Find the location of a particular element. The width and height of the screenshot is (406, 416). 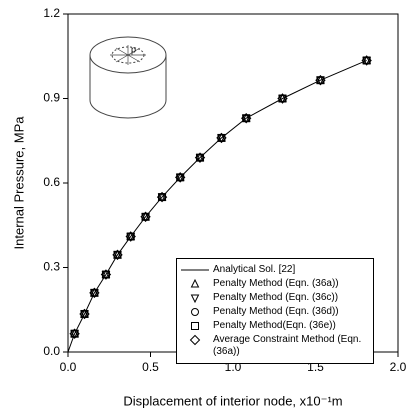

legend-entry: Penalty Method (Eqn. (36d)) is located at coordinates (275, 312).